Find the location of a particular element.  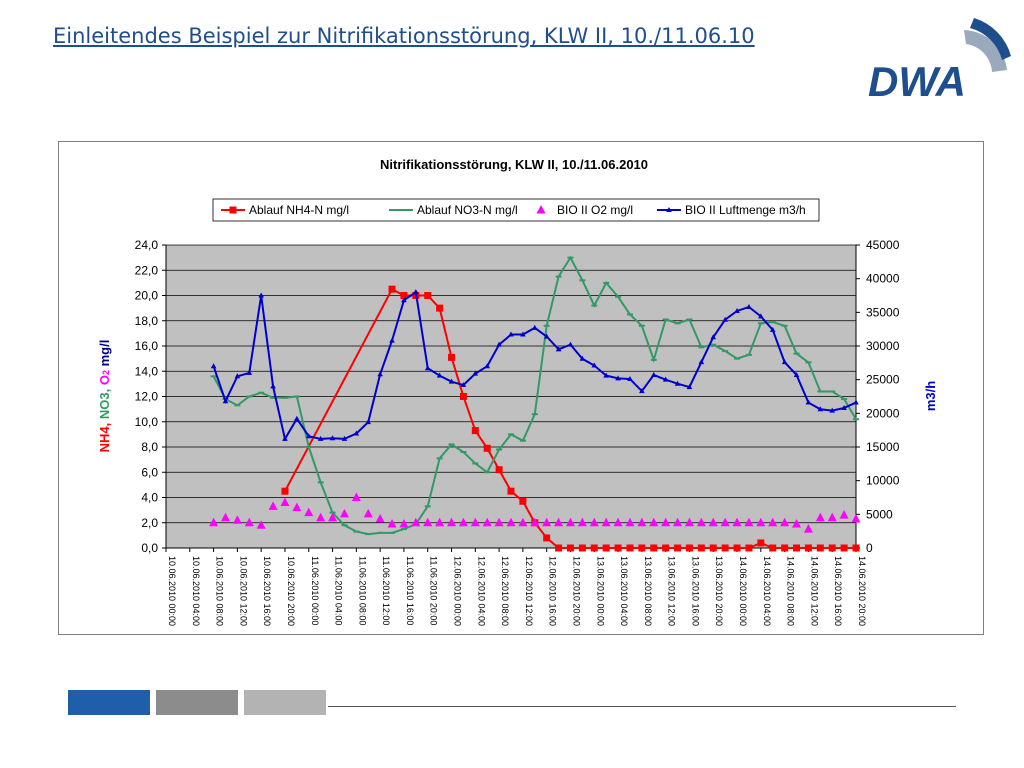

y-tick-label: 22,0 is located at coordinates (147, 270).